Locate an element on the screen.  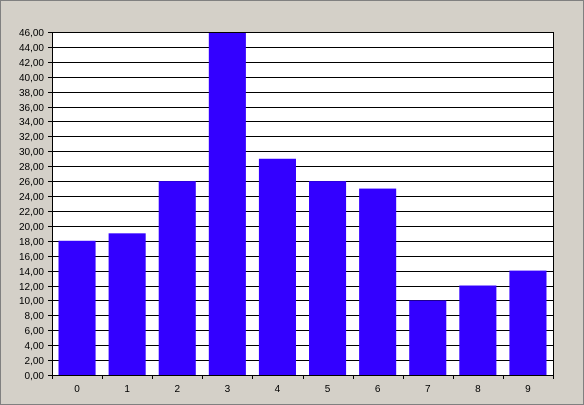
y-tick-label: 6,00 is located at coordinates (35, 331).